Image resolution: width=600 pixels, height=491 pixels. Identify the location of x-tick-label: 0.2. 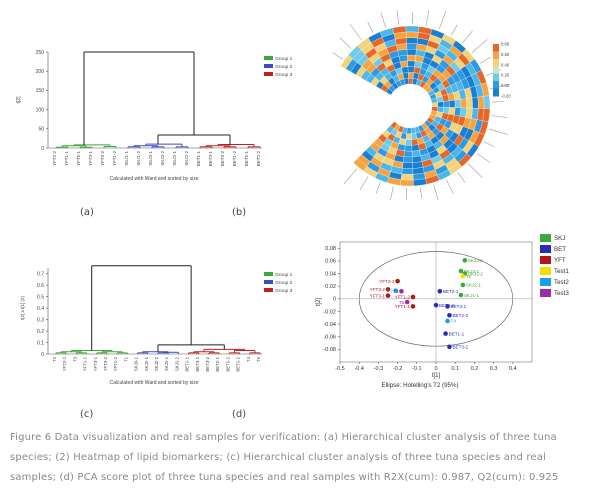
(475, 369).